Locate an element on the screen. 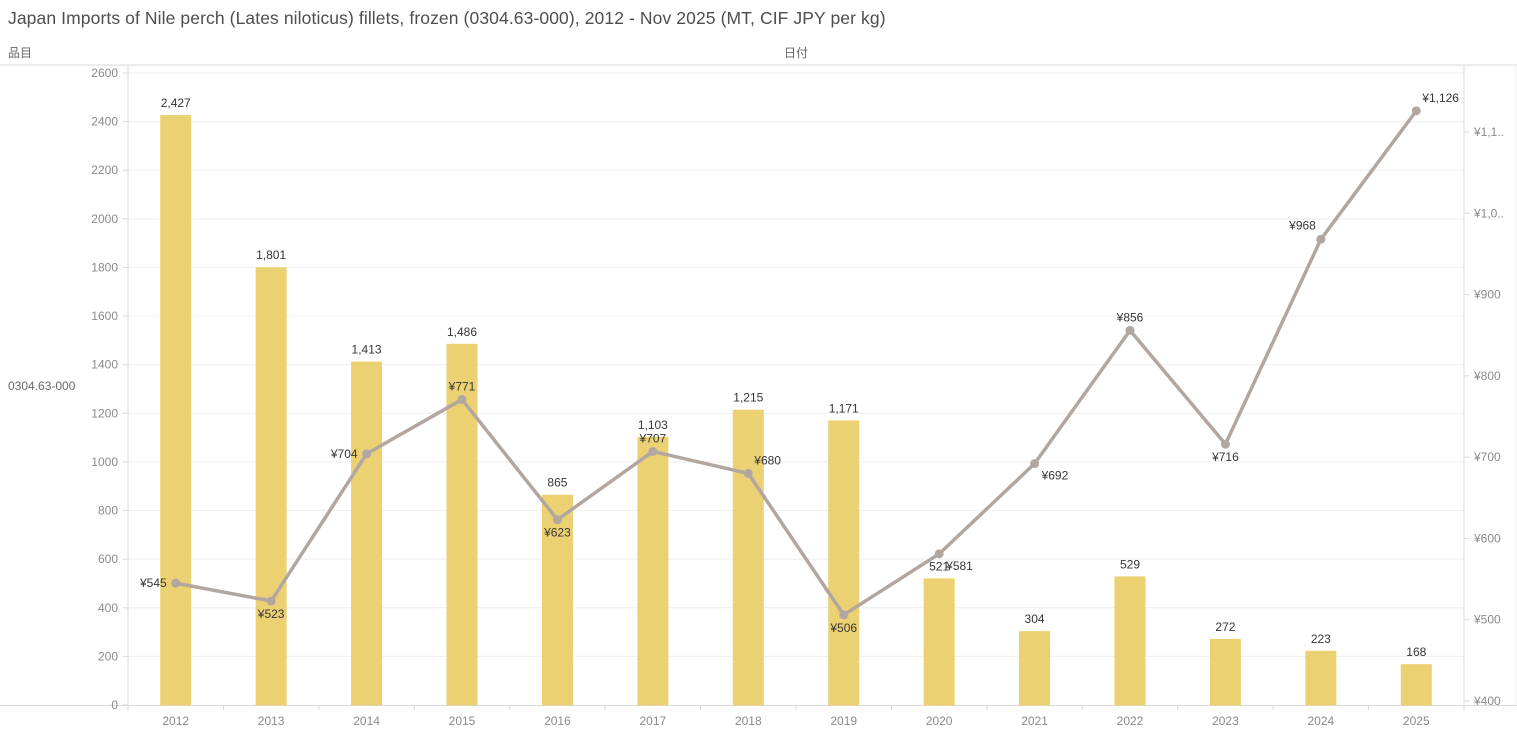 The image size is (1517, 732). left-axis-tick-label: 2000 is located at coordinates (104, 219).